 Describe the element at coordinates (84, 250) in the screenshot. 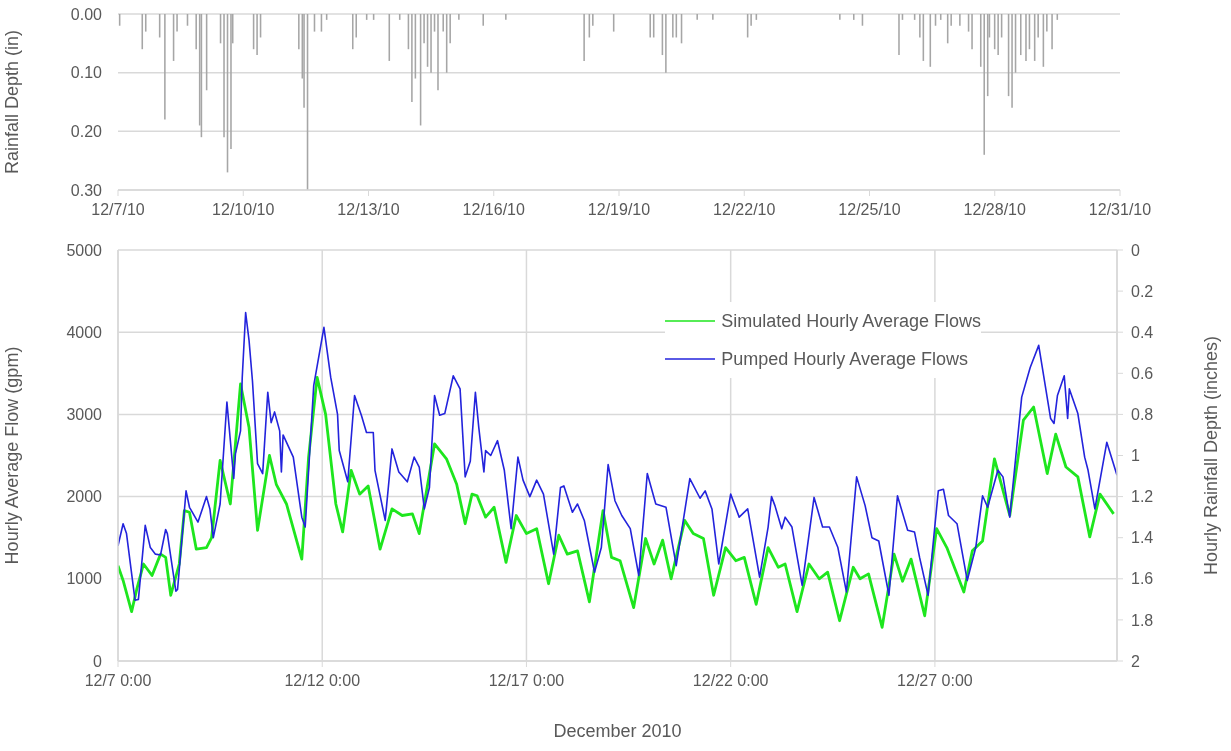

I see `y-tick-label: 5000` at that location.